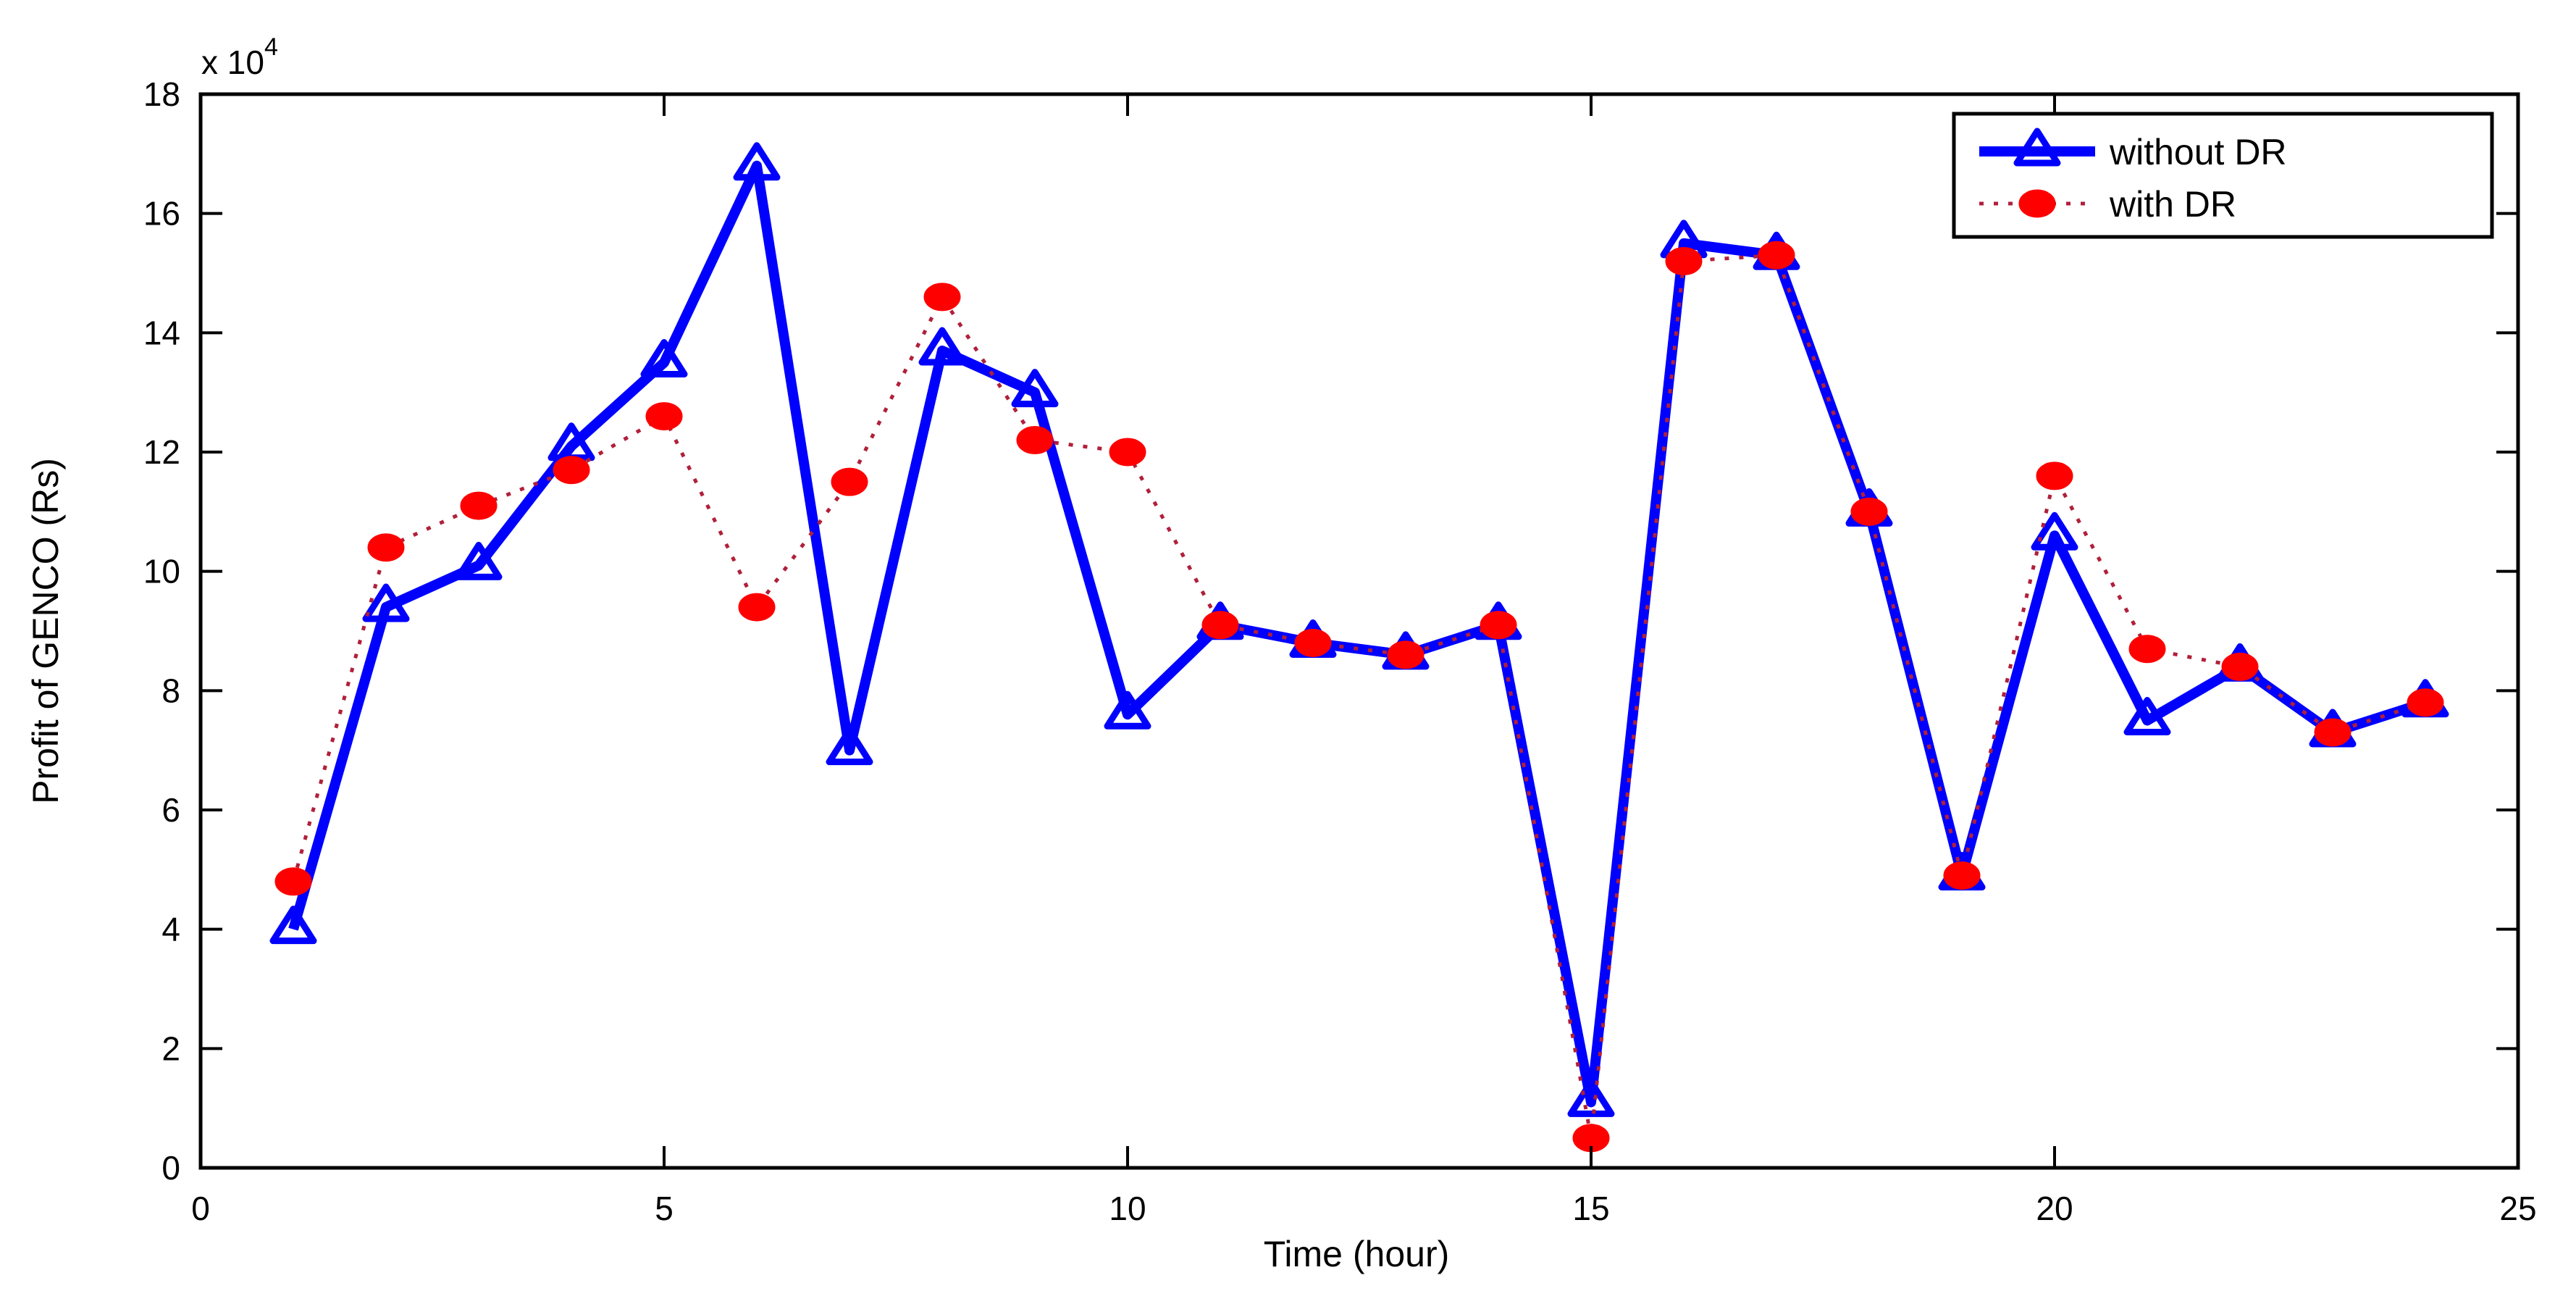 The height and width of the screenshot is (1291, 2576). Describe the element at coordinates (1357, 1254) in the screenshot. I see `x-axis-label: Time (hour)` at that location.